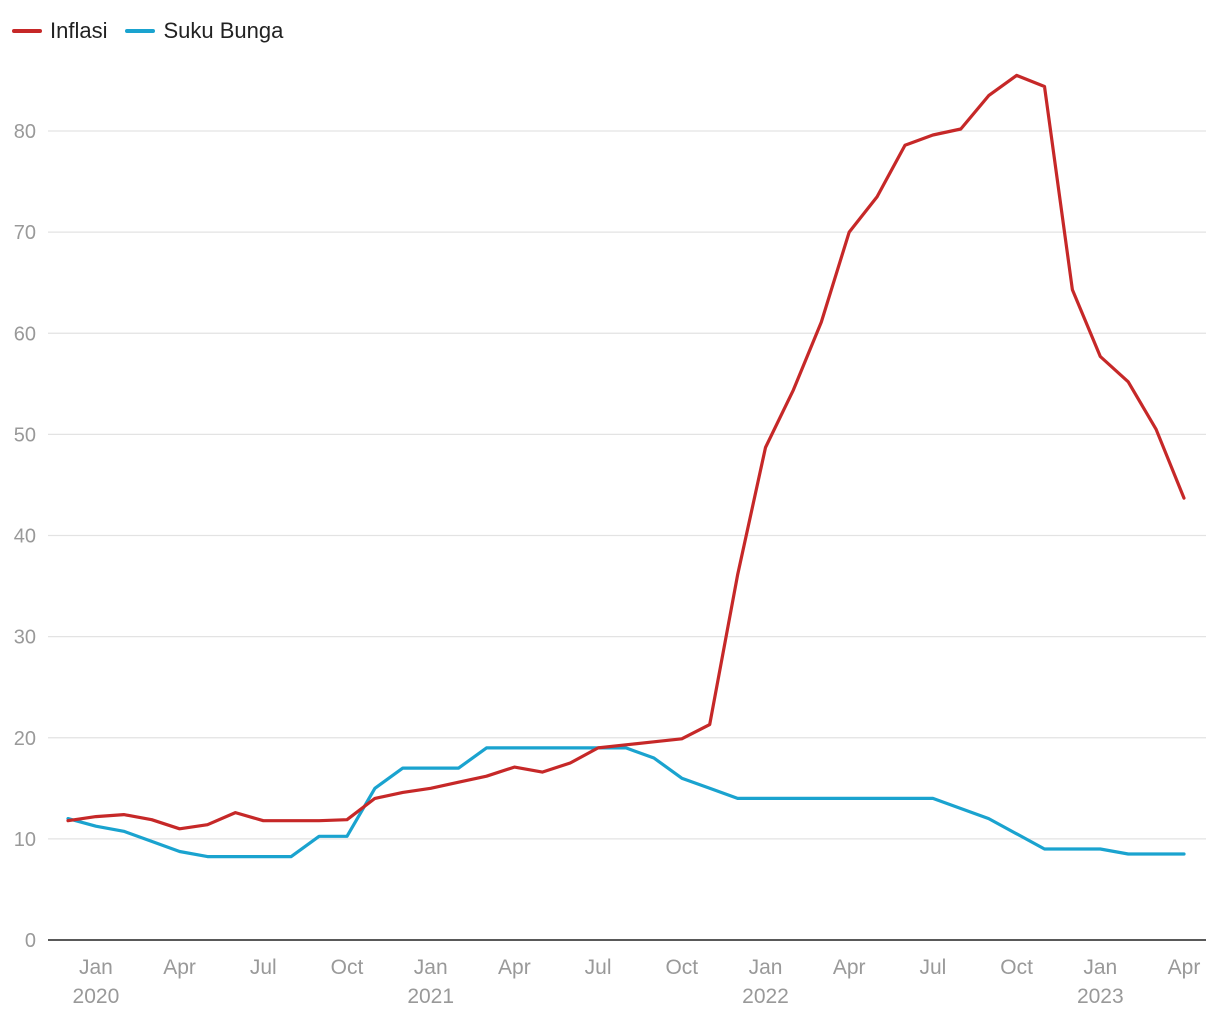 The image size is (1220, 1020). What do you see at coordinates (25, 132) in the screenshot?
I see `y-tick-label: 80` at bounding box center [25, 132].